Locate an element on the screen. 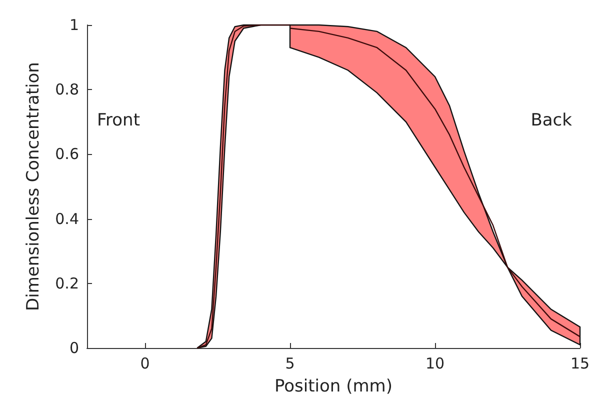 The width and height of the screenshot is (594, 405). y-axis-title: Dimensionless Concentration is located at coordinates (34, 186).